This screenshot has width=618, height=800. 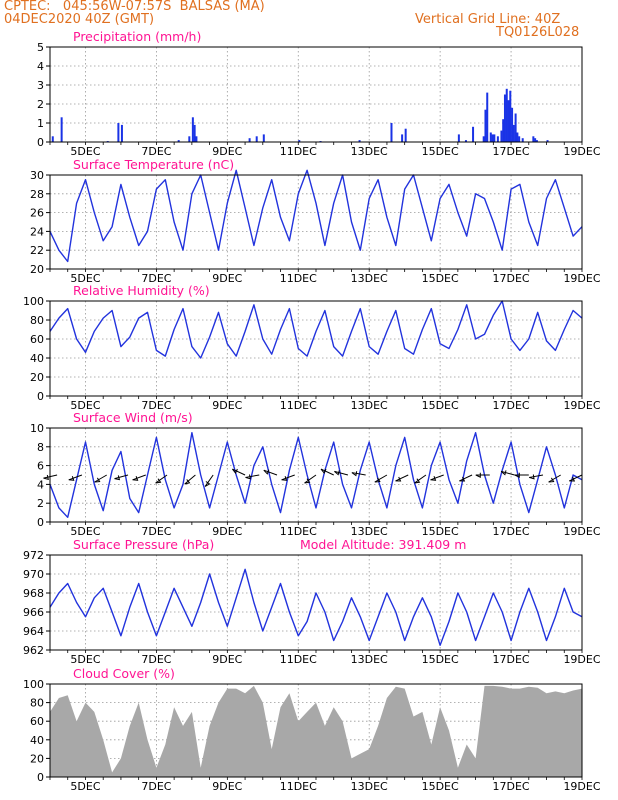 What do you see at coordinates (153, 164) in the screenshot?
I see `panel-title: Surface Temperature (nC)` at bounding box center [153, 164].